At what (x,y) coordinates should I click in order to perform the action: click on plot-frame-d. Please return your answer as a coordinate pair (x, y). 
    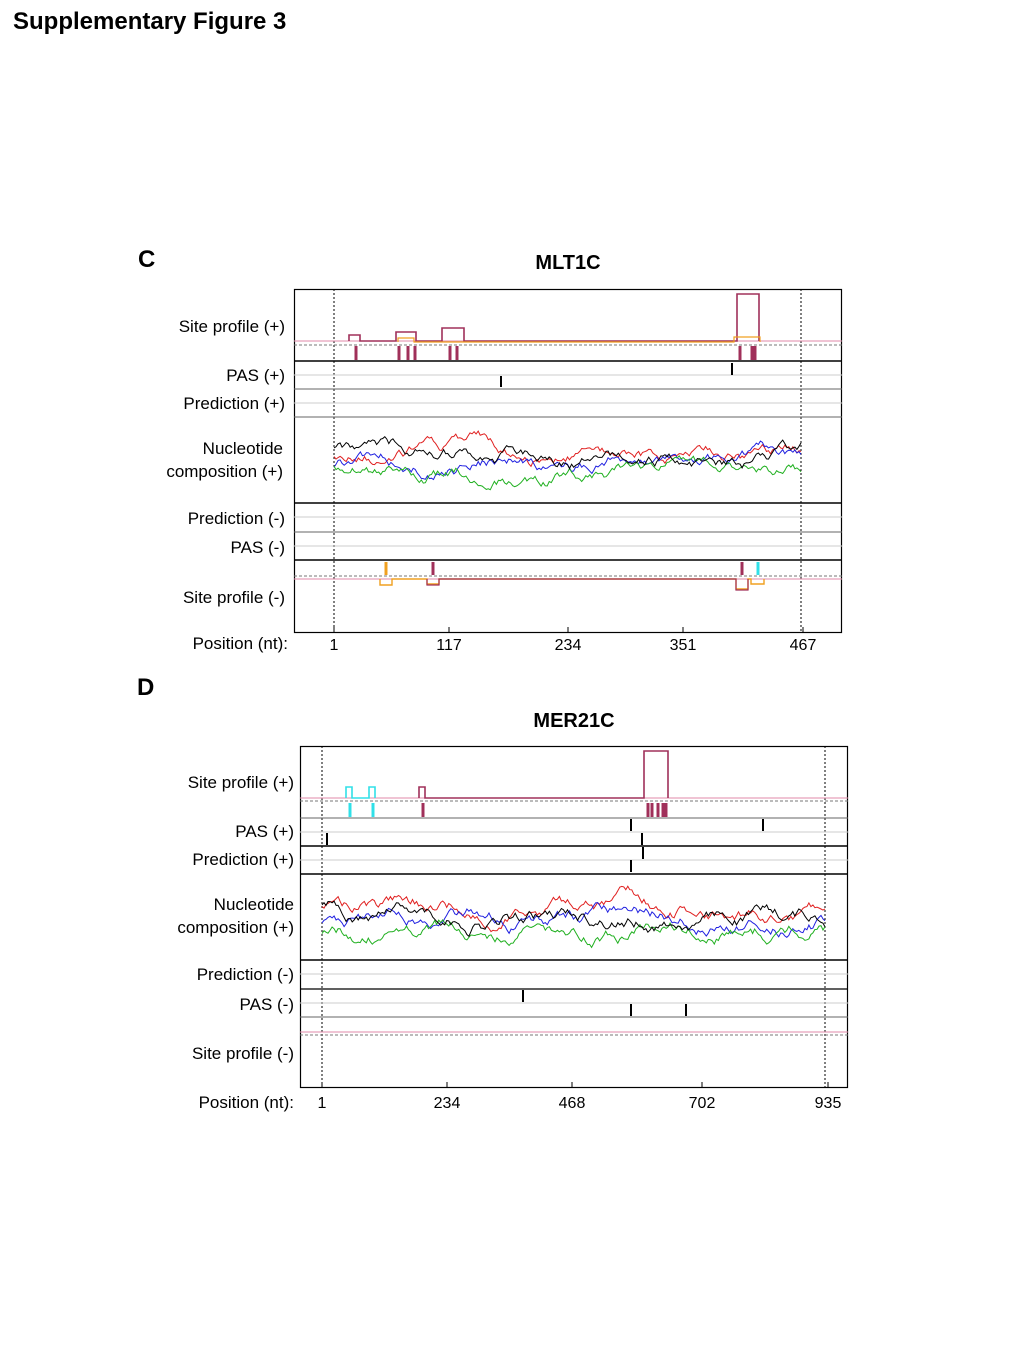
    Looking at the image, I should click on (574, 917).